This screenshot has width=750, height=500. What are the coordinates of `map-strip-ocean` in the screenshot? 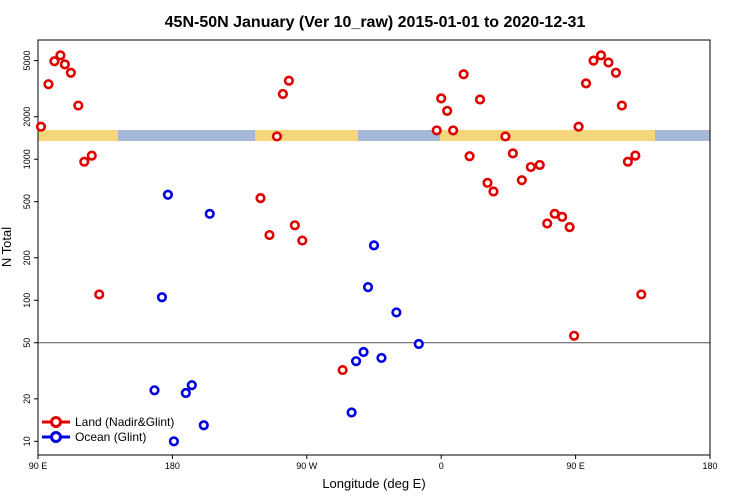 It's located at (374, 135).